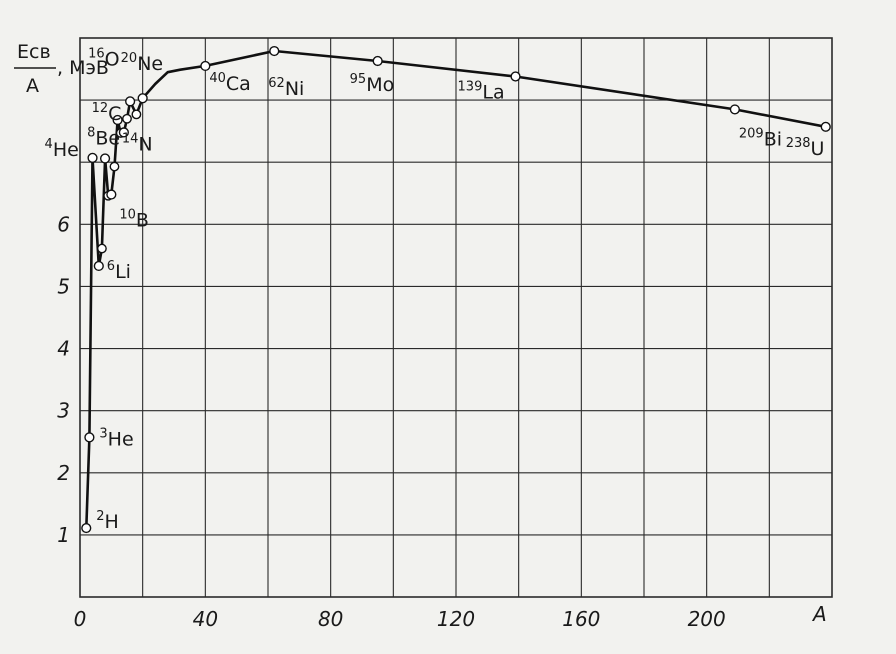  I want to click on isotope-symbol: Mo, so click(380, 85).